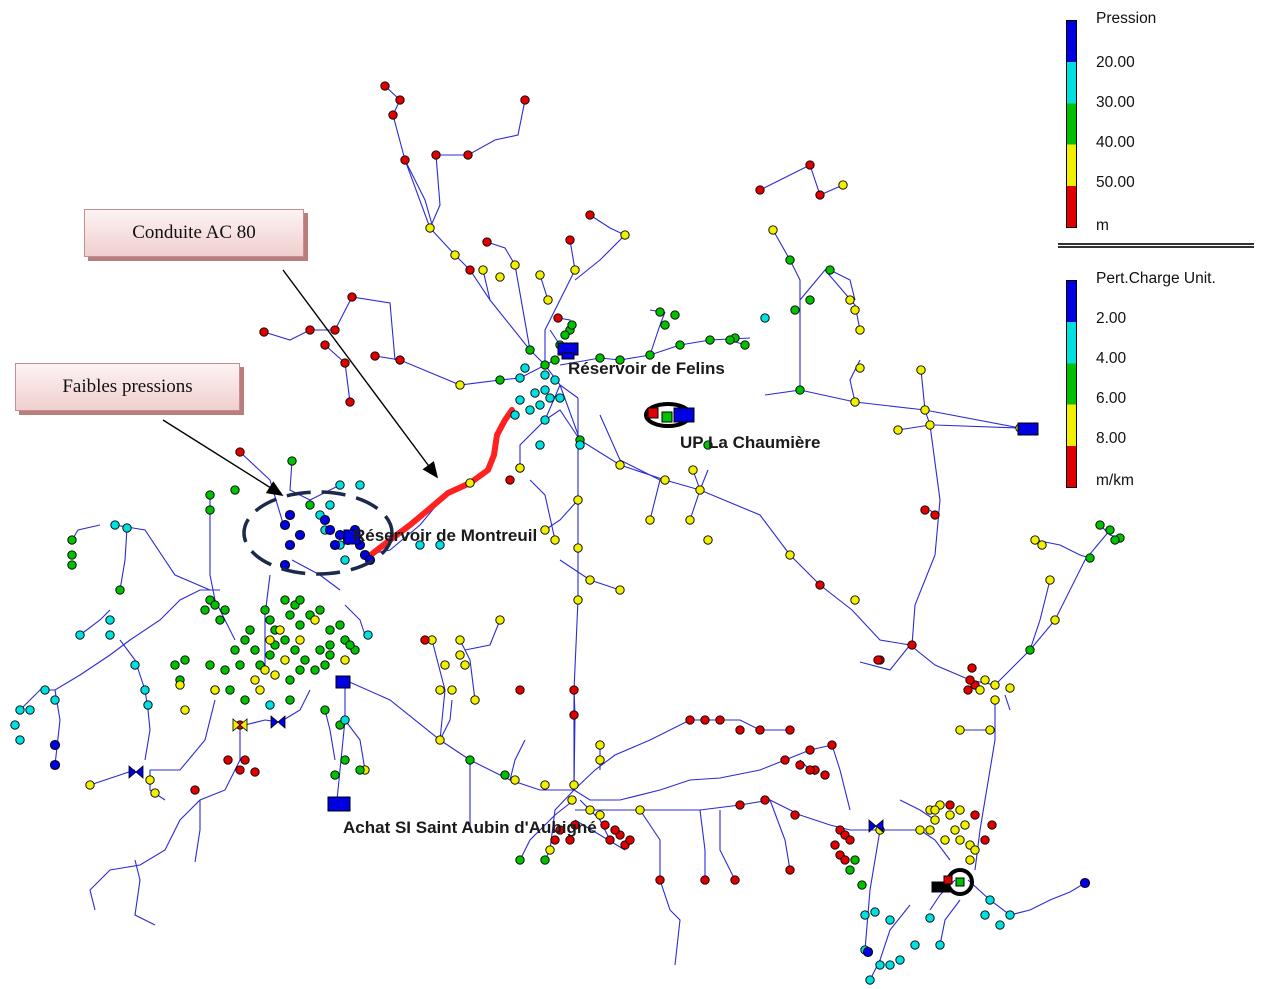 This screenshot has width=1273, height=989. Describe the element at coordinates (136, 772) in the screenshot. I see `valve-icon` at that location.